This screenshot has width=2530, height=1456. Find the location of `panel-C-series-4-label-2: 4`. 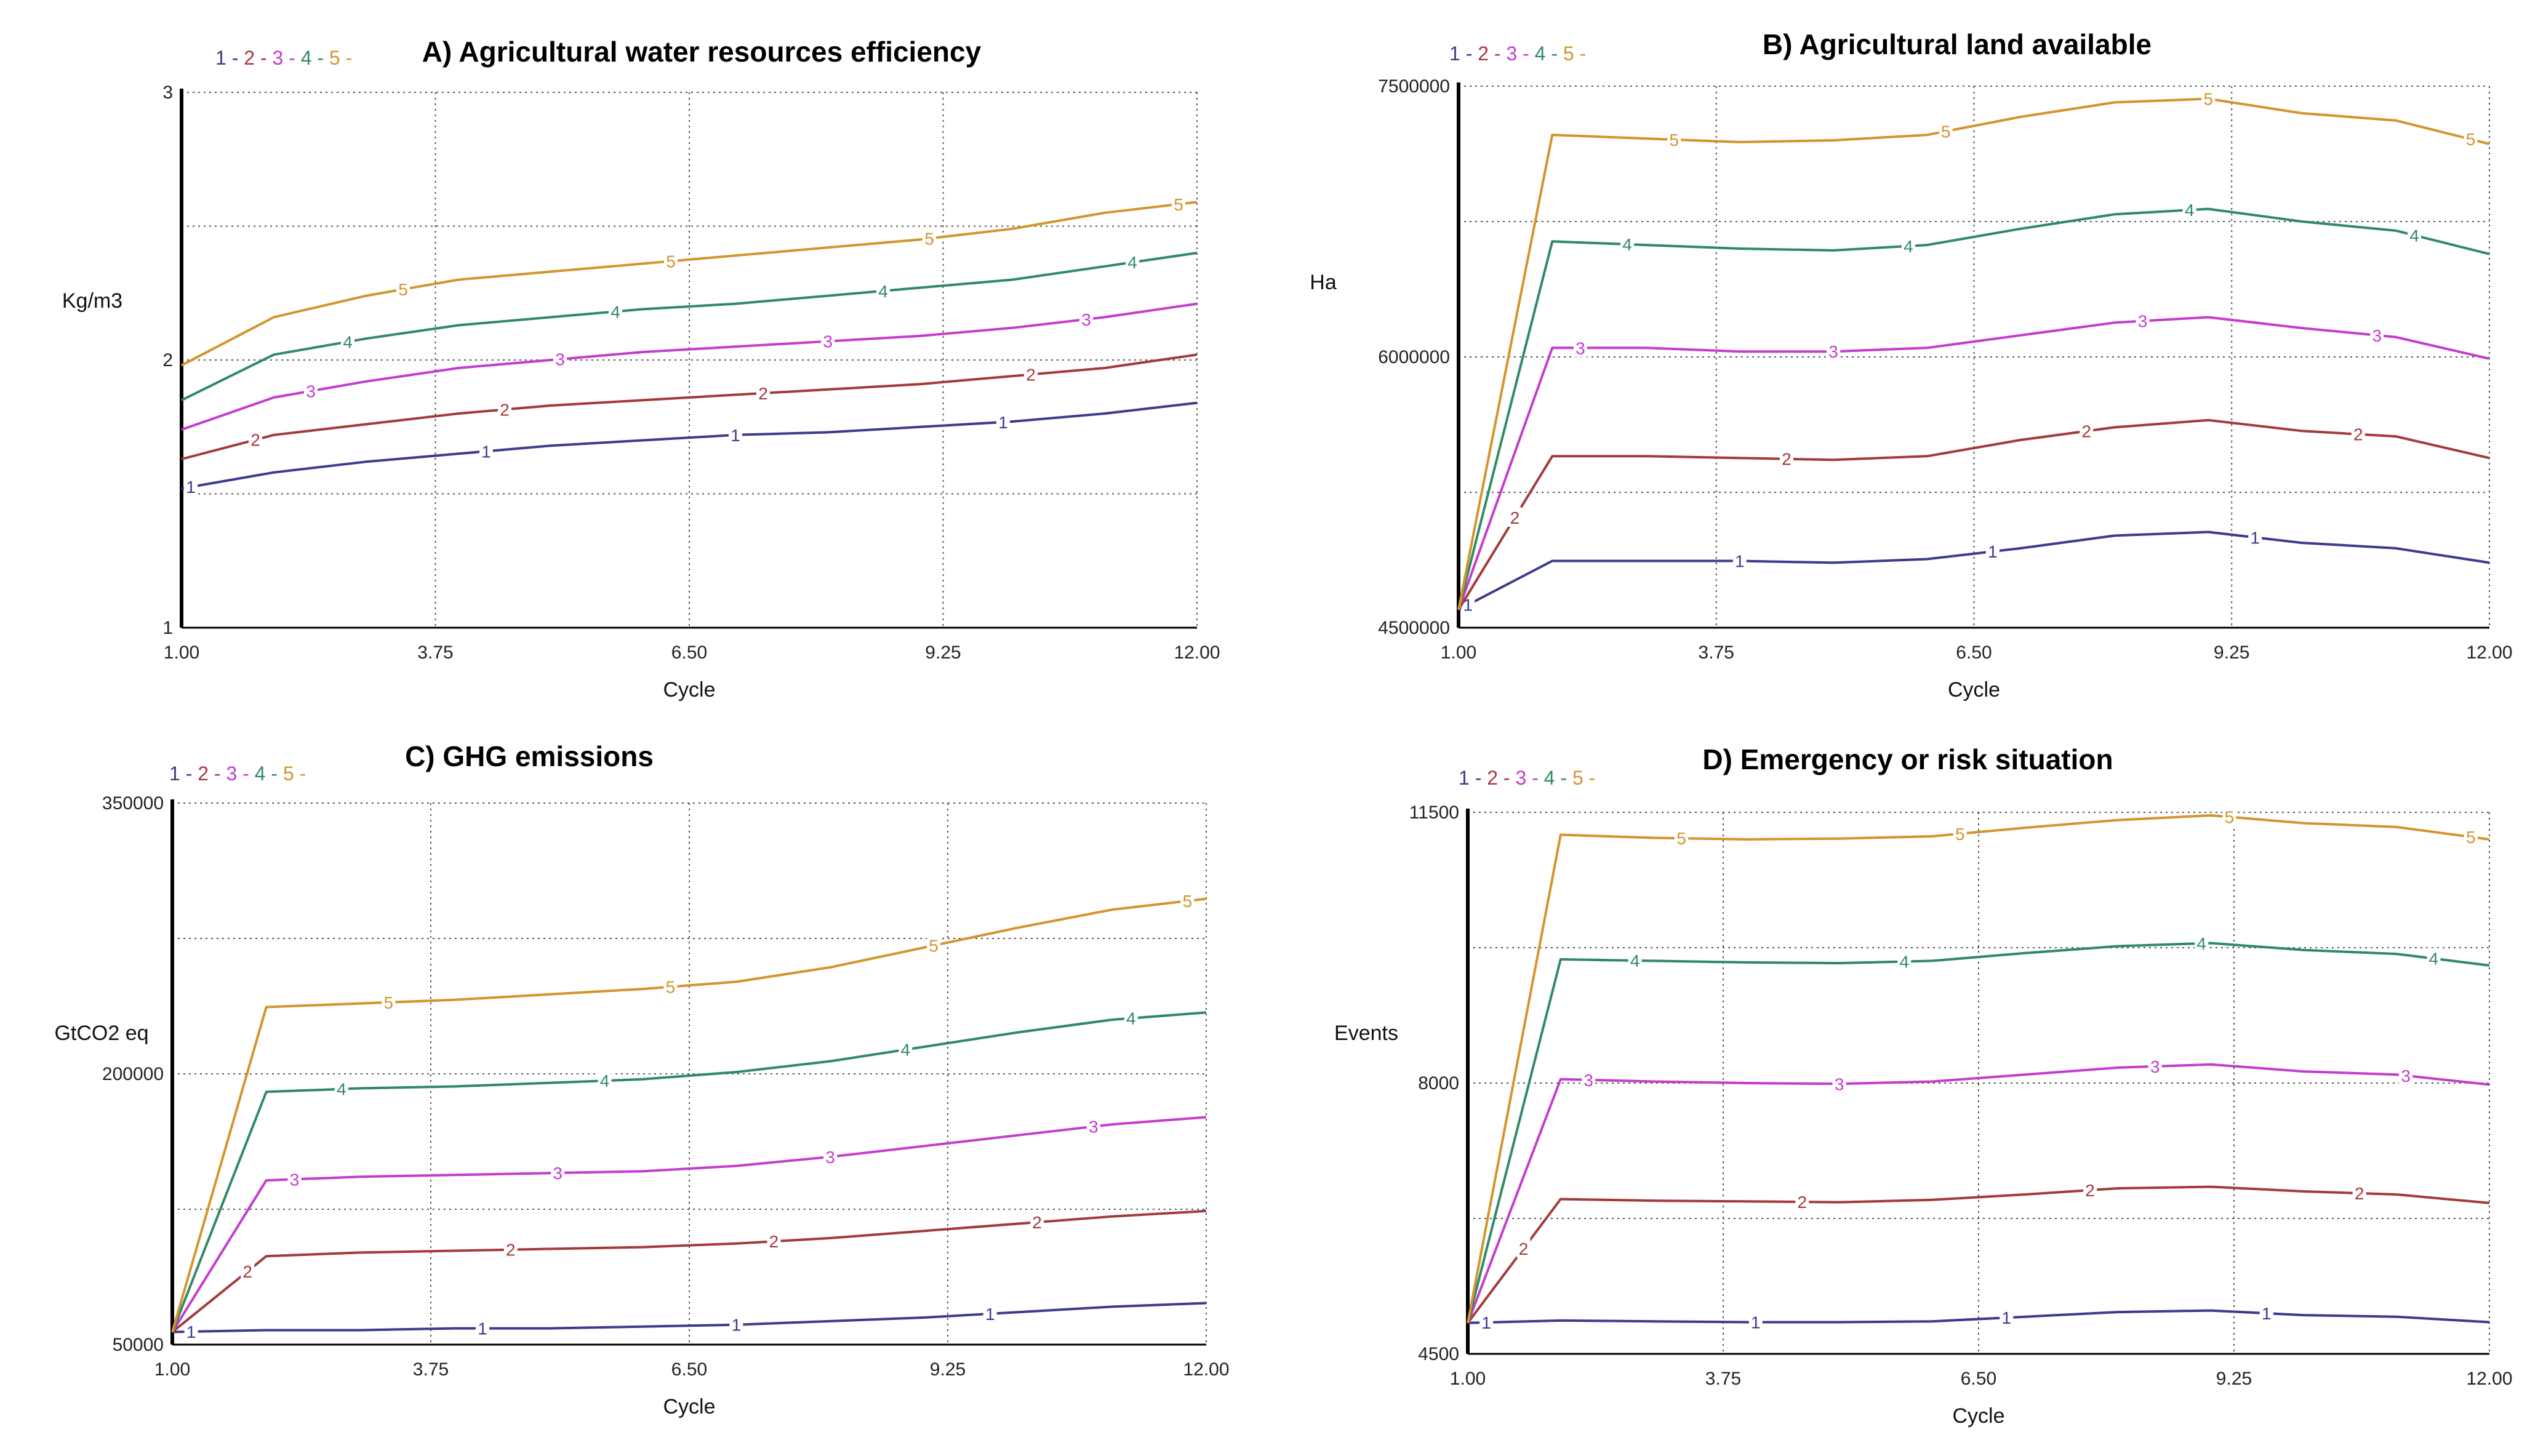

panel-C-series-4-label-2: 4 is located at coordinates (905, 1050).